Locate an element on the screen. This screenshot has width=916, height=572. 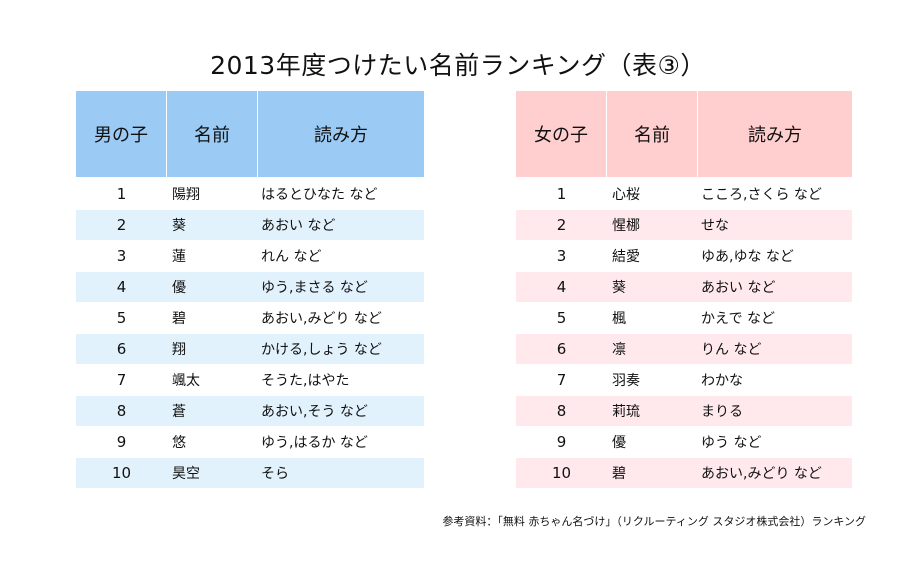
table-row: 7 颯太 そうた,はやた is located at coordinates (250, 379).